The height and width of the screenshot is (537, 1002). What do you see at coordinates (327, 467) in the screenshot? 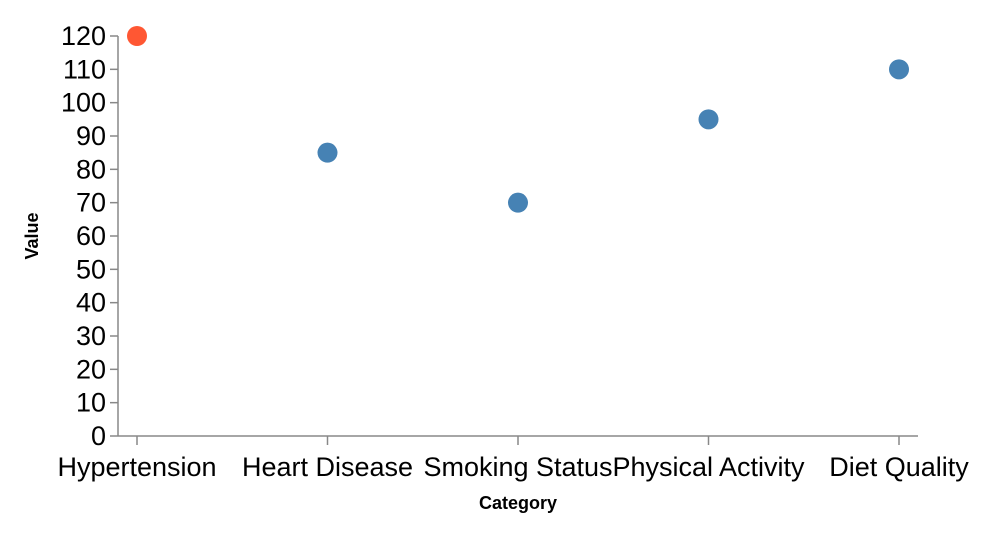
I see `x-tick-label: Heart Disease` at bounding box center [327, 467].